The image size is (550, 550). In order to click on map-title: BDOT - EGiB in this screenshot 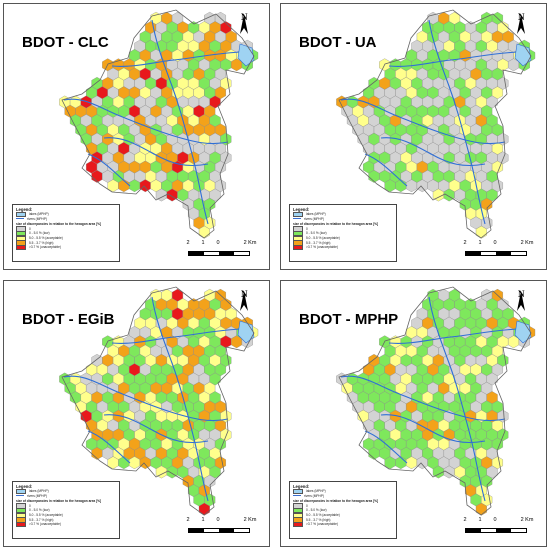, I will do `click(68, 319)`.